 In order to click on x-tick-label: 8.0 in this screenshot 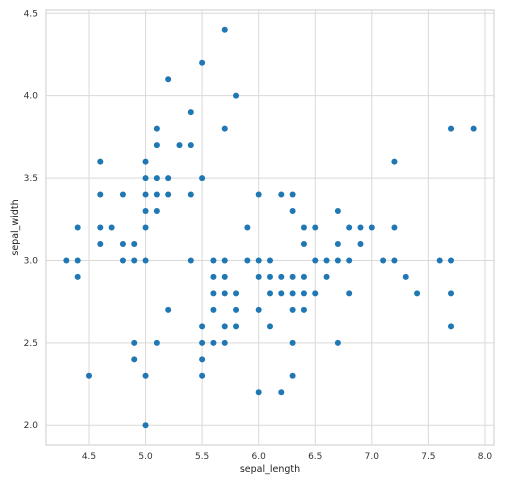, I will do `click(485, 457)`.